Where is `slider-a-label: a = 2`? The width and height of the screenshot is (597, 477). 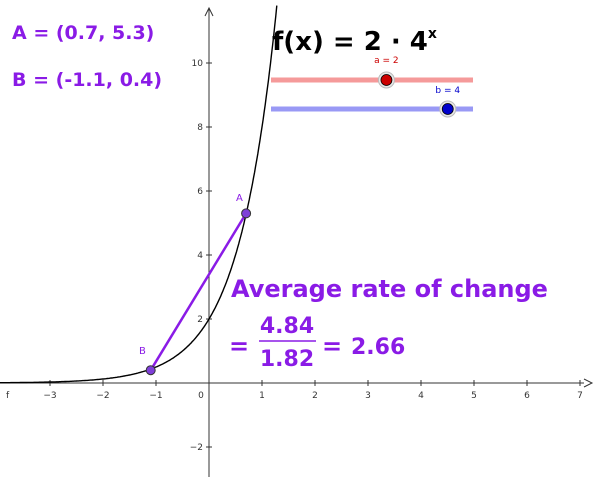
slider-a-label: a = 2 is located at coordinates (386, 61).